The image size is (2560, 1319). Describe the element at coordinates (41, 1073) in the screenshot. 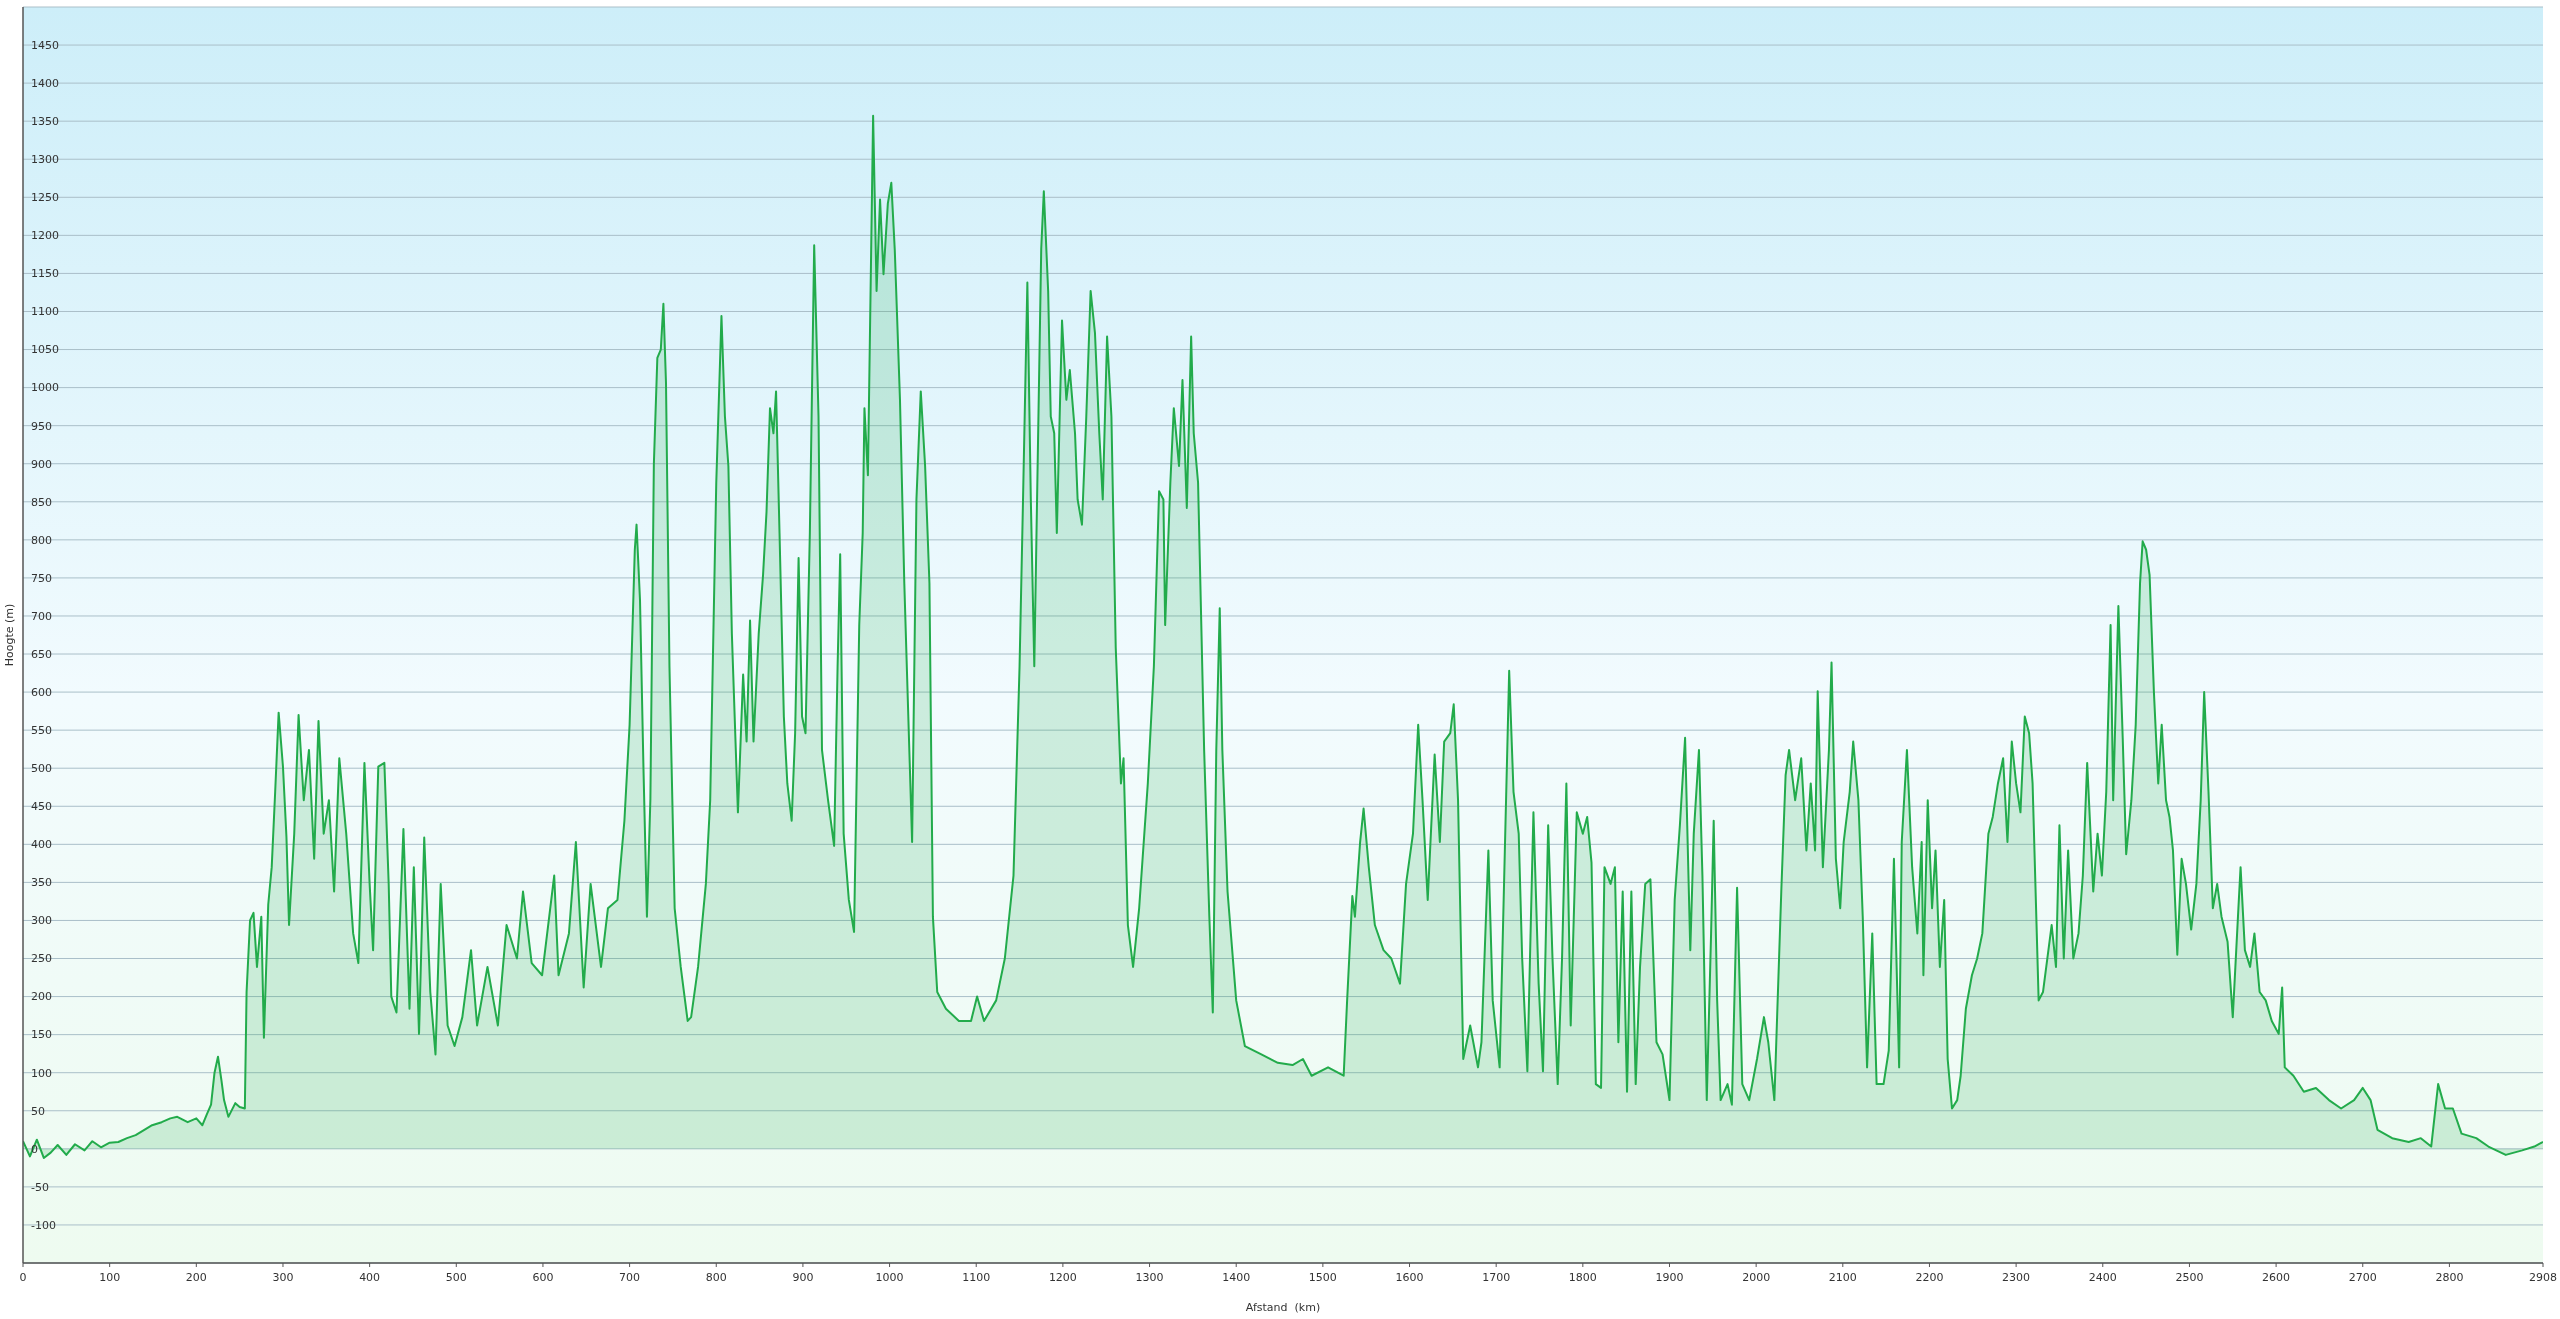

I see `y-tick-label: 100` at that location.